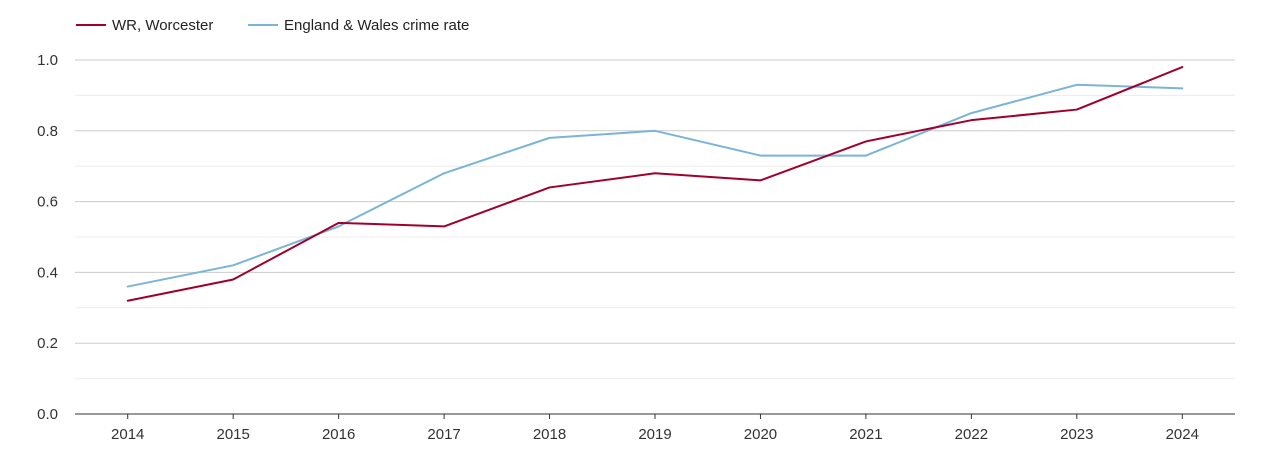 The width and height of the screenshot is (1270, 450). Describe the element at coordinates (162, 25) in the screenshot. I see `legend-label-worcester: WR, Worcester` at that location.